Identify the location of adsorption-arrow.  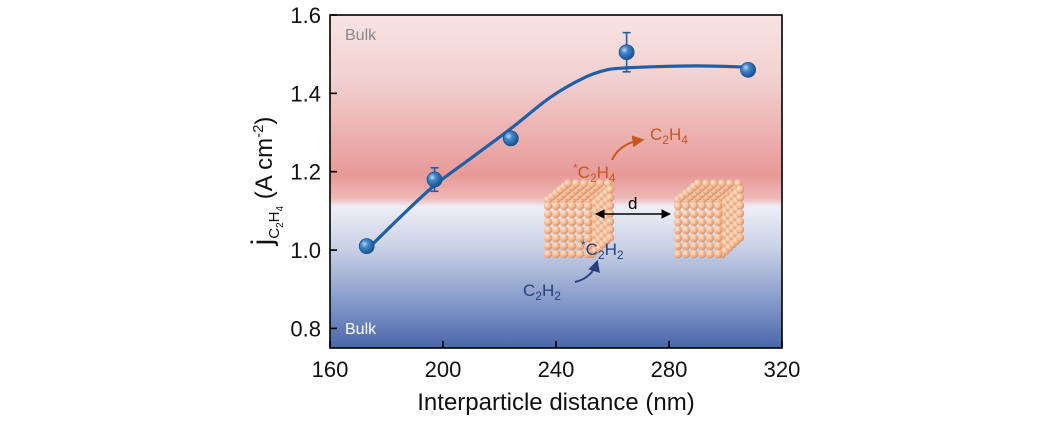
(587, 271).